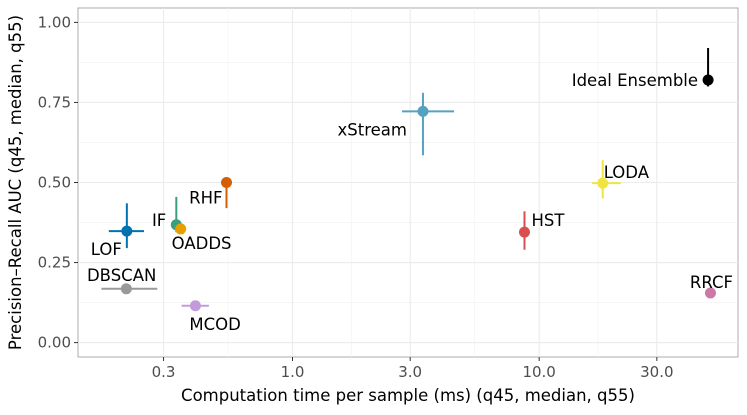 The image size is (747, 415). What do you see at coordinates (164, 372) in the screenshot?
I see `x-tick-label: 0.3` at bounding box center [164, 372].